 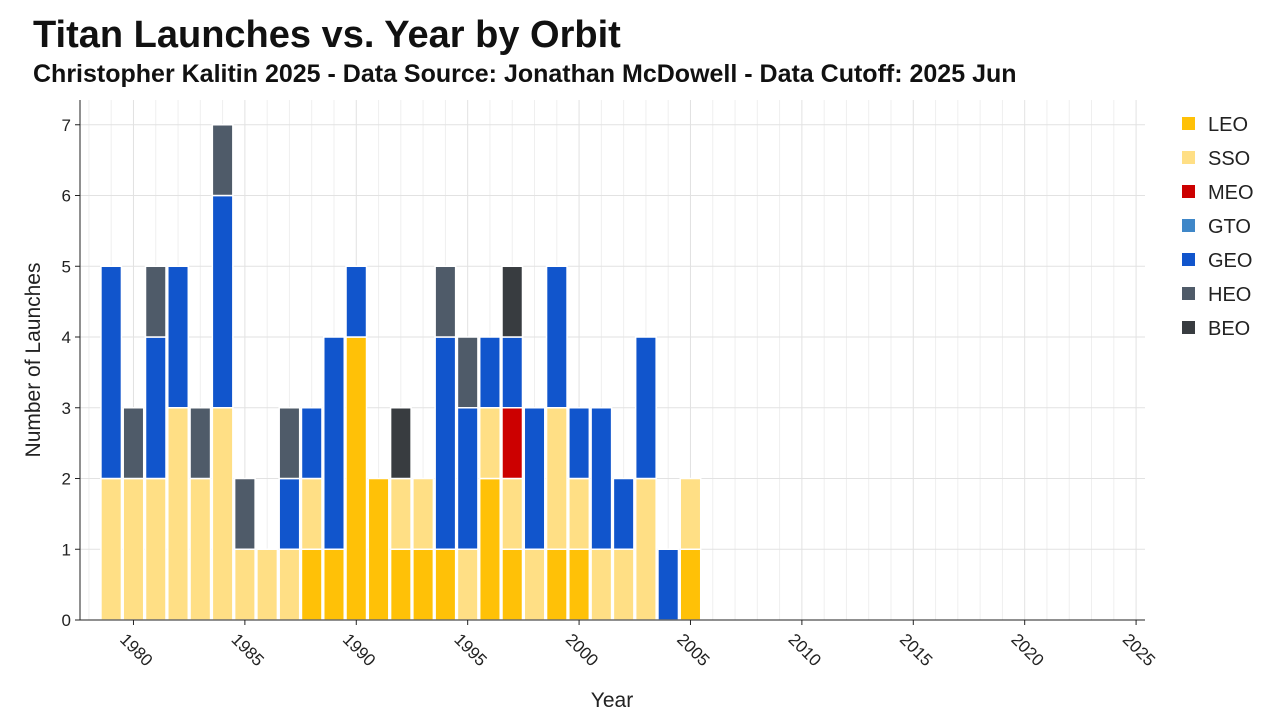 I want to click on legend-label: GEO, so click(x=1230, y=261).